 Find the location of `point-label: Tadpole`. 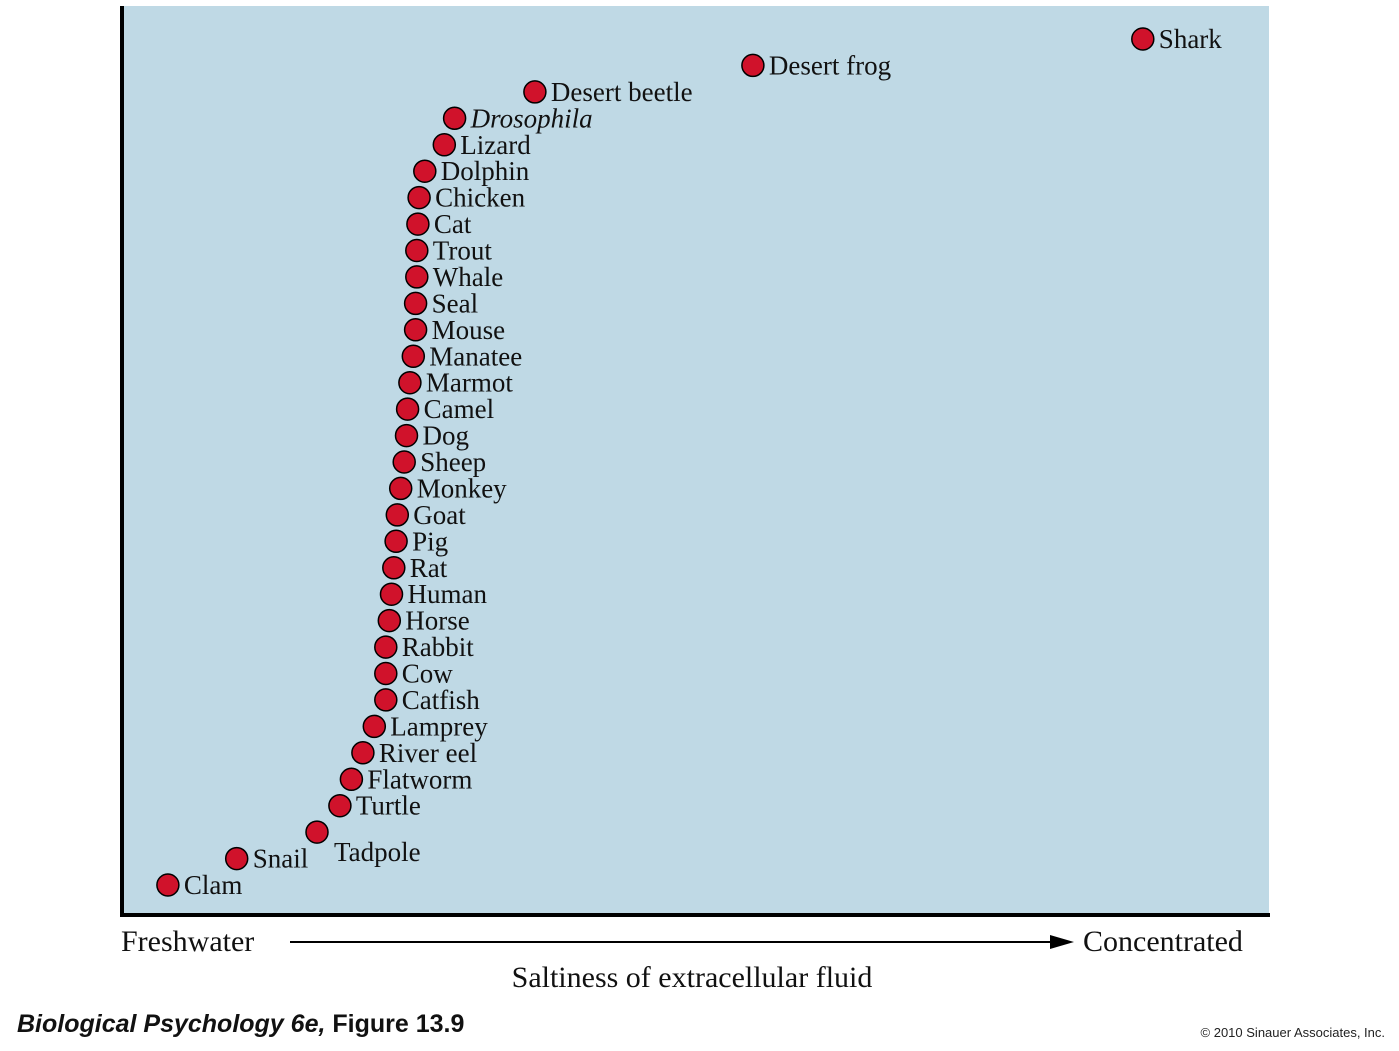

point-label: Tadpole is located at coordinates (377, 852).